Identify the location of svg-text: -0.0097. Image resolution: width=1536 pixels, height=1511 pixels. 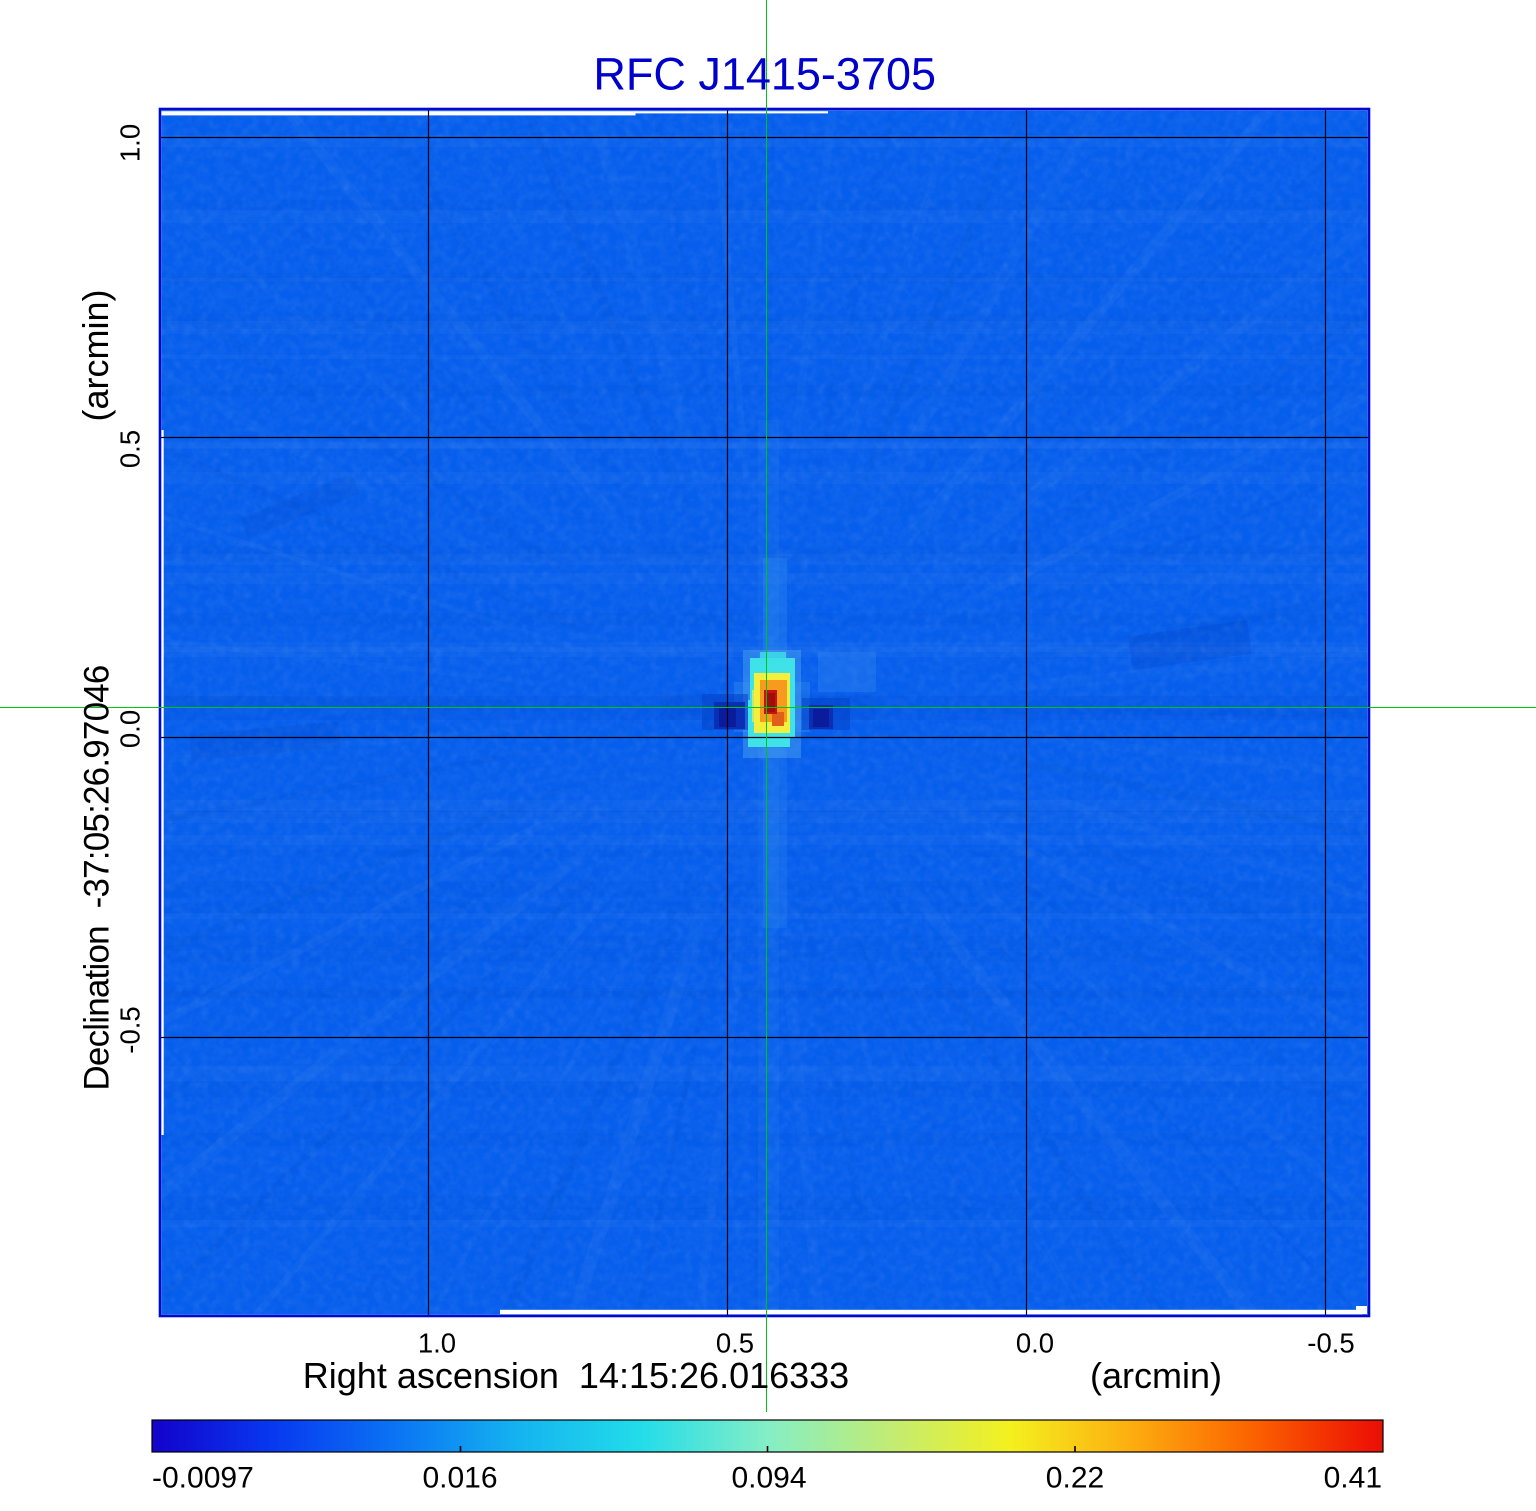
(203, 1478).